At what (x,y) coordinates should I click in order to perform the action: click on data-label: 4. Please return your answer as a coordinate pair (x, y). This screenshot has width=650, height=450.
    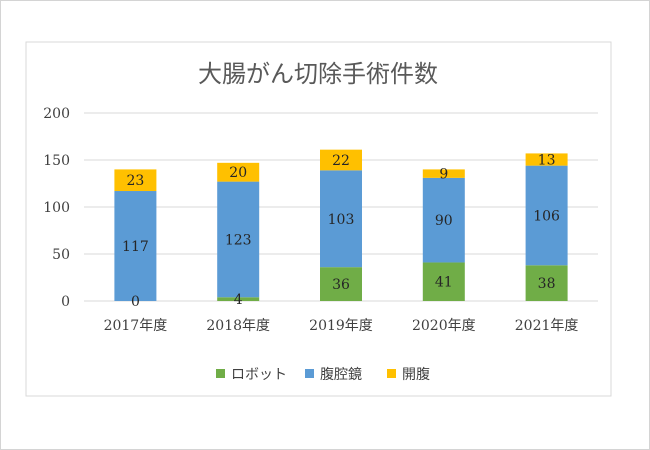
    Looking at the image, I should click on (238, 300).